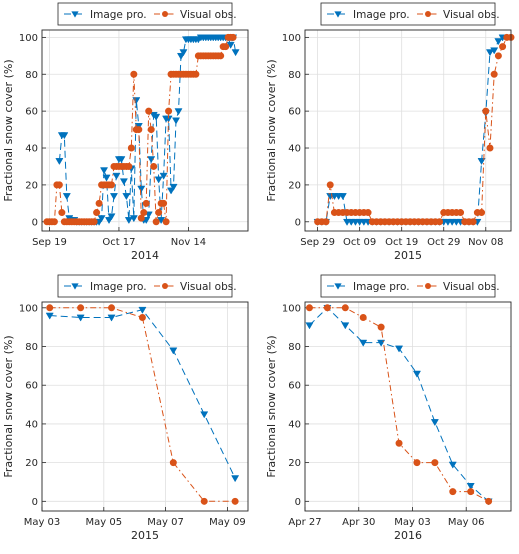  Describe the element at coordinates (118, 242) in the screenshot. I see `x-tick-label: Oct 17` at that location.